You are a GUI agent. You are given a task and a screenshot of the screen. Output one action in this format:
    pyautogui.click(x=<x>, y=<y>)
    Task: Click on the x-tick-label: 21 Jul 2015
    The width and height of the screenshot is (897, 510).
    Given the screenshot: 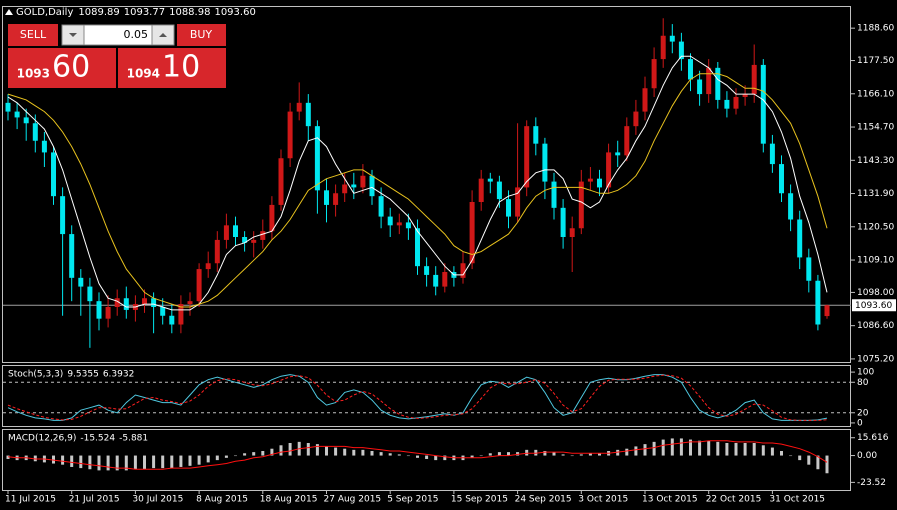 What is the action you would take?
    pyautogui.click(x=94, y=500)
    